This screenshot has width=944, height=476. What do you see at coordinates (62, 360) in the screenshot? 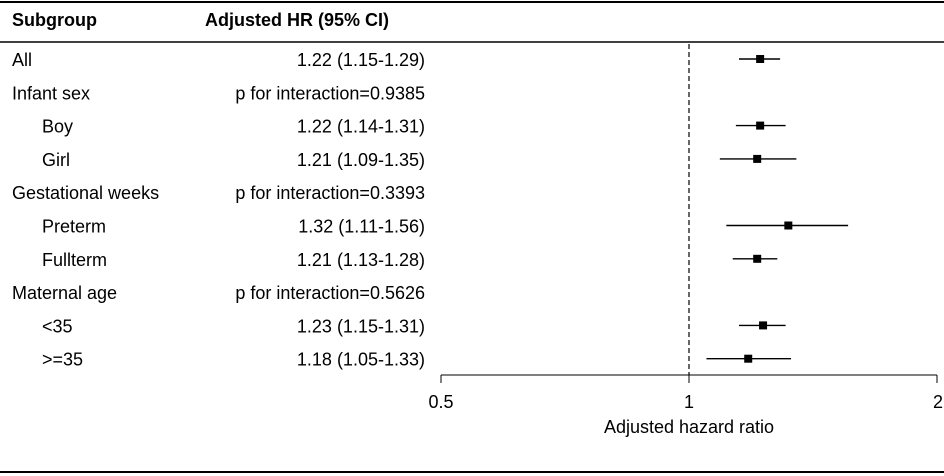
I see `row-label: >=35` at bounding box center [62, 360].